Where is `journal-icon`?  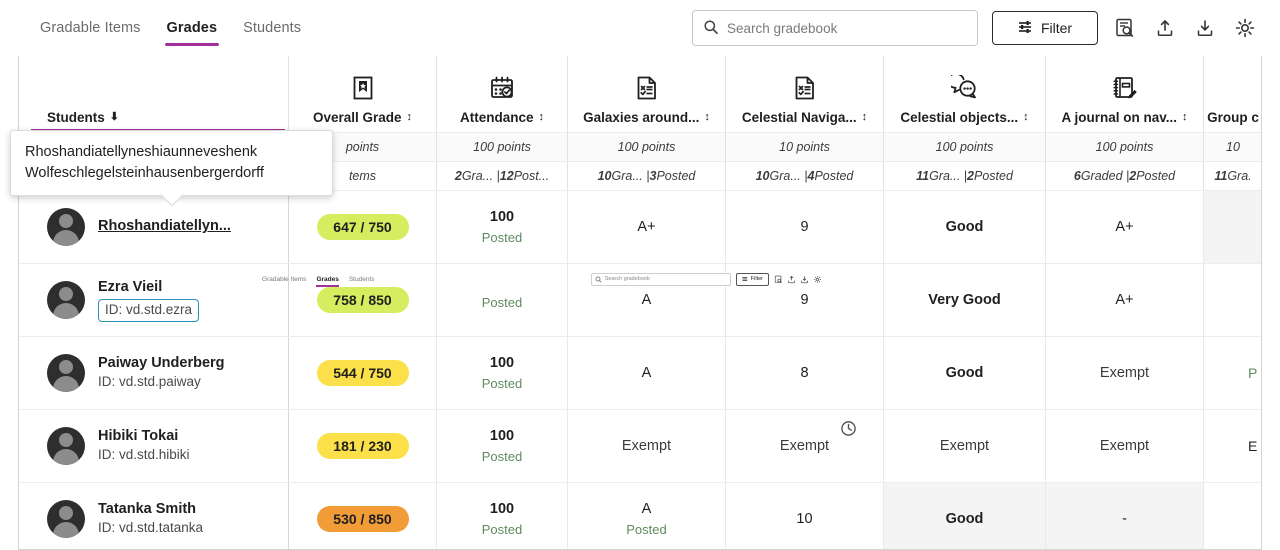
journal-icon is located at coordinates (1125, 88).